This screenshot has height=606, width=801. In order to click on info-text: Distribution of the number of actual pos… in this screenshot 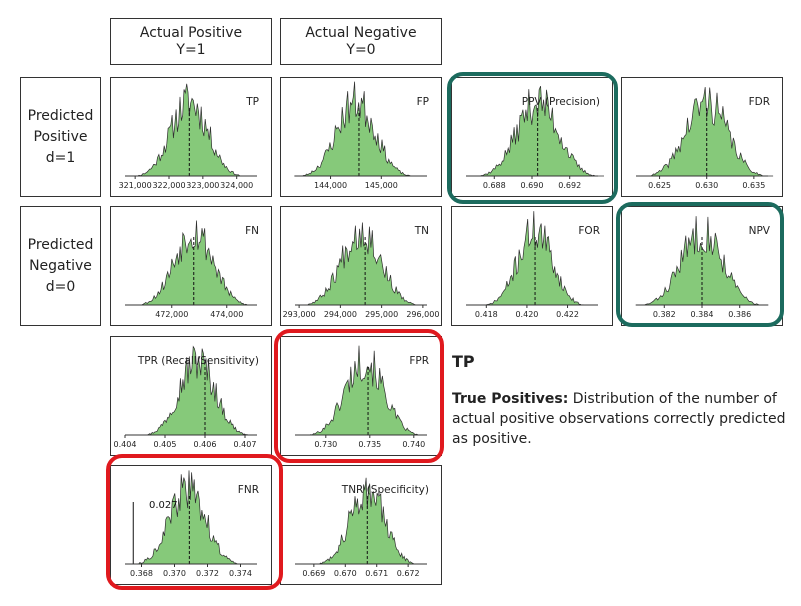, I will do `click(619, 419)`.